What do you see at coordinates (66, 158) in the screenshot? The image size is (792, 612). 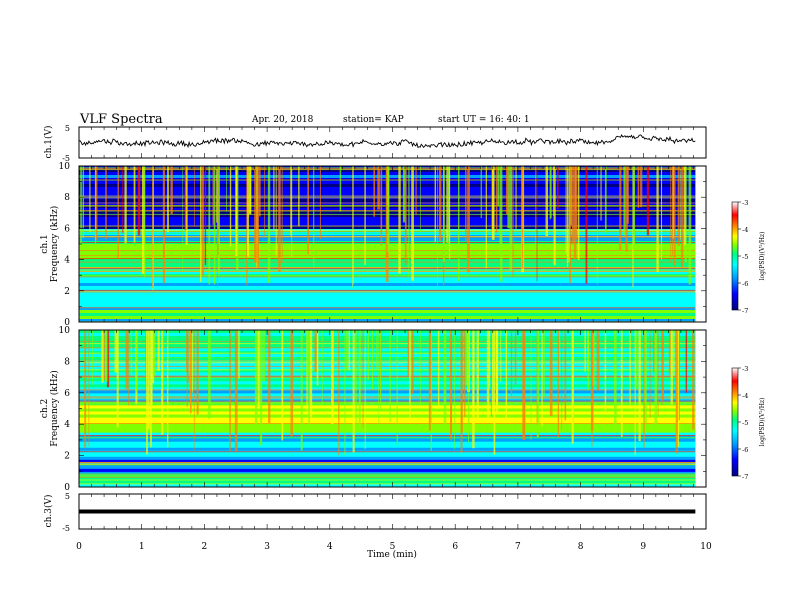 I see `ch1-ytick: -5` at bounding box center [66, 158].